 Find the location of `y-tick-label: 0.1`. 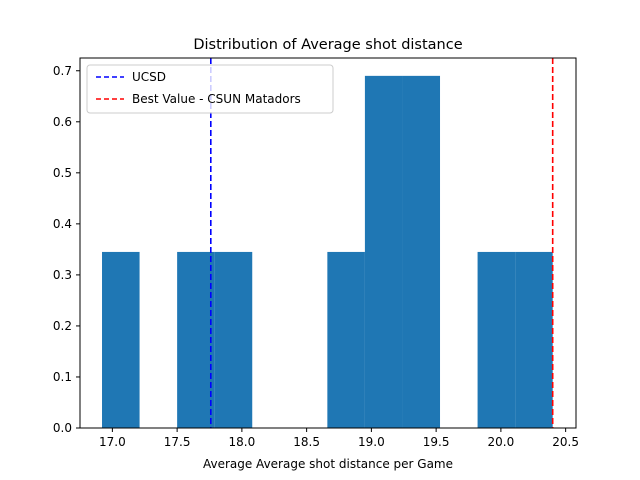

y-tick-label: 0.1 is located at coordinates (62, 377).